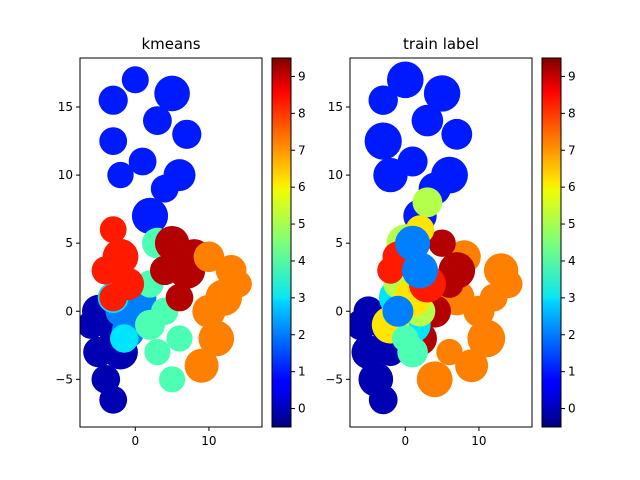 The width and height of the screenshot is (640, 480). I want to click on chart-title: train label, so click(441, 44).